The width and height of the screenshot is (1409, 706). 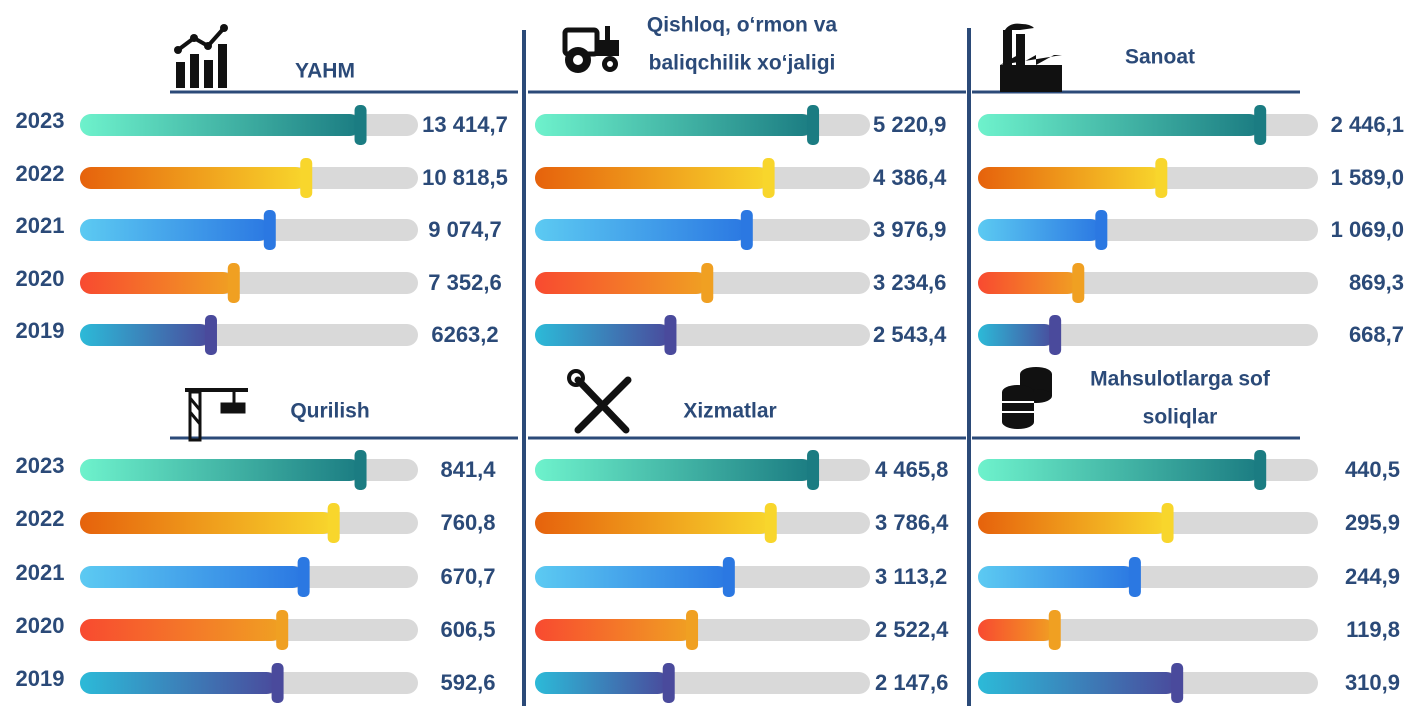 I want to click on value-label: 119,8, so click(x=1373, y=629).